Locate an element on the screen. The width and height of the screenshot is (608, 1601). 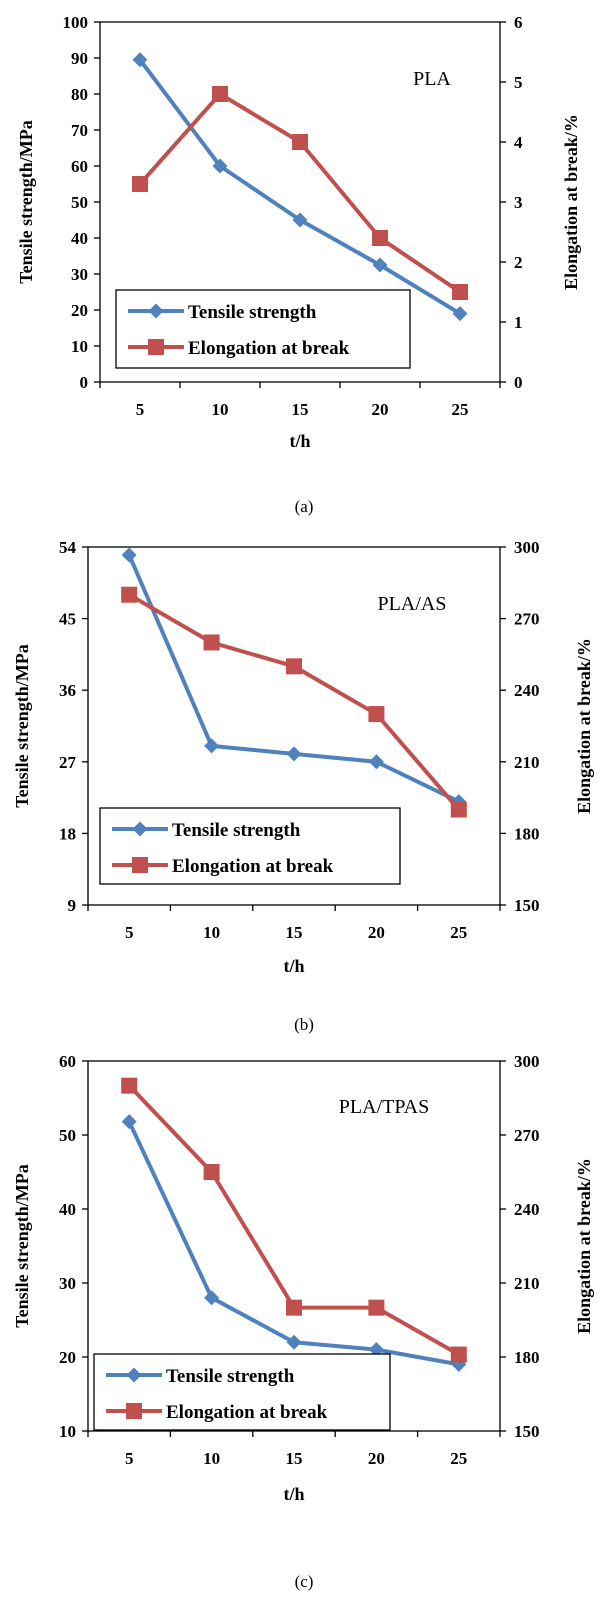
y-left-tick-label: 90 is located at coordinates (79, 58).